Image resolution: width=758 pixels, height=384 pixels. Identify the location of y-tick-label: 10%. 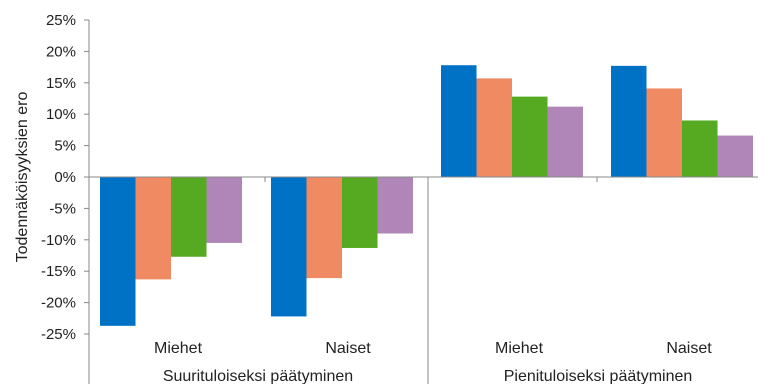
(61, 114).